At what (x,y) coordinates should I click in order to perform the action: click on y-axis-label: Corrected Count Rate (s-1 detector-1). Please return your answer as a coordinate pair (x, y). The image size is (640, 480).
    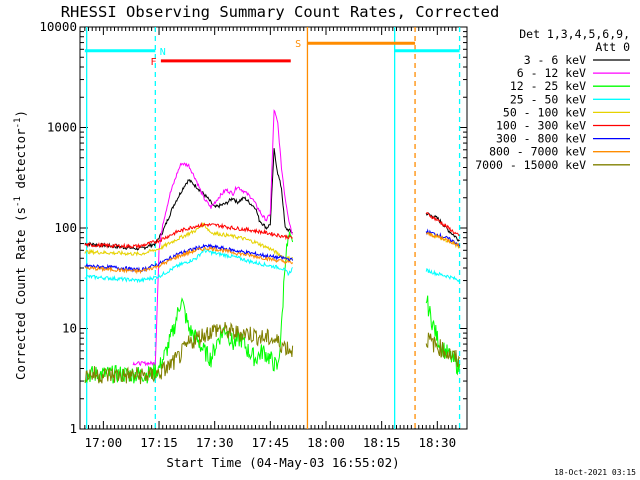
    Looking at the image, I should click on (20, 245).